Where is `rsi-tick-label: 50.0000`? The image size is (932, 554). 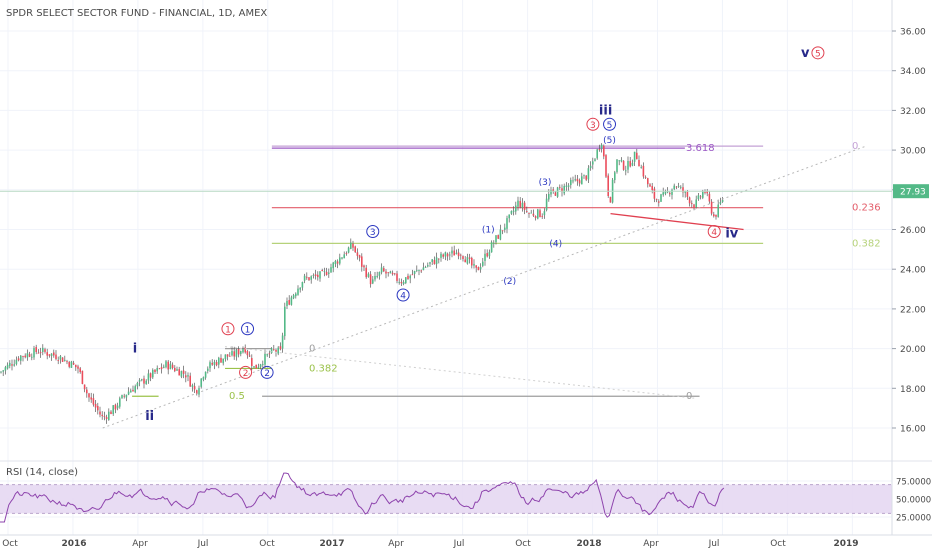
rsi-tick-label: 50.0000 is located at coordinates (913, 501).